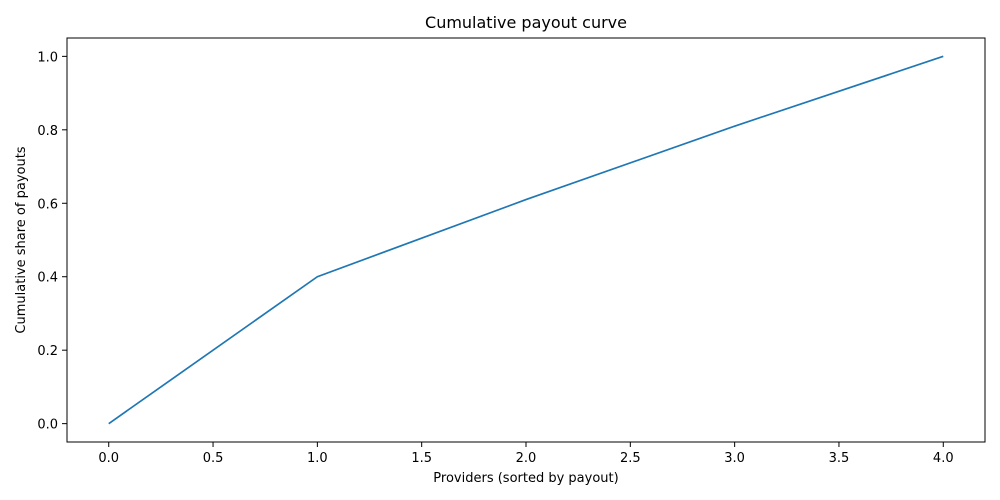 The width and height of the screenshot is (1000, 500). What do you see at coordinates (108, 458) in the screenshot?
I see `x-tick-label: 0.0` at bounding box center [108, 458].